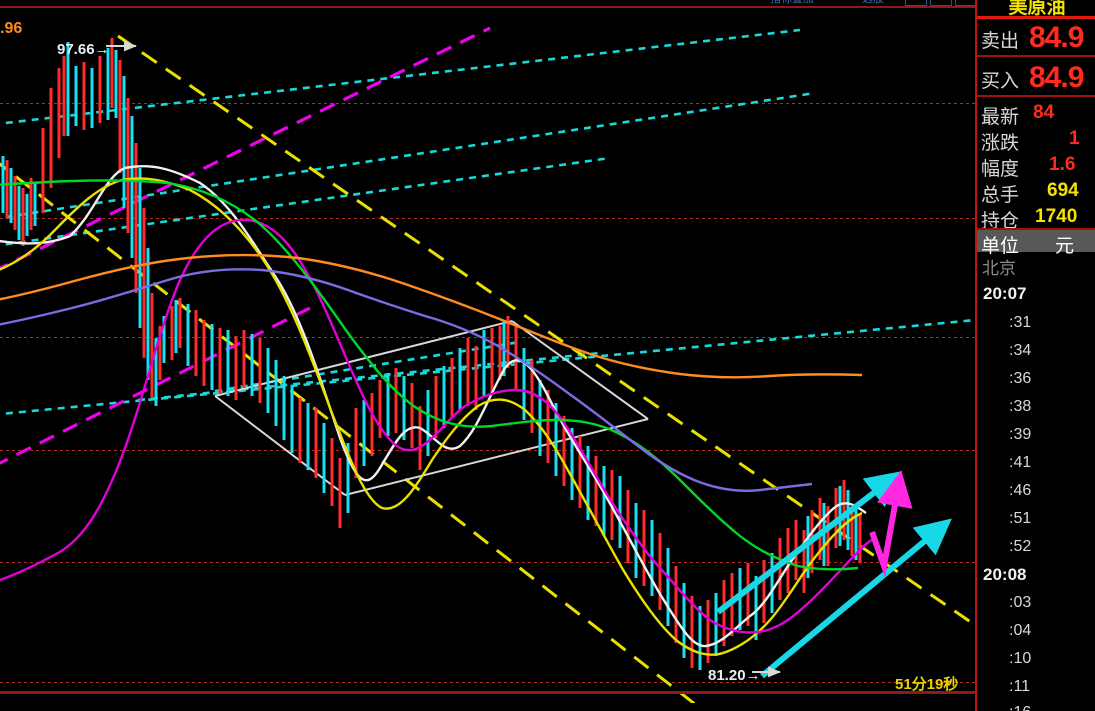 The width and height of the screenshot is (1095, 711). What do you see at coordinates (1056, 216) in the screenshot?
I see `quote-value-open-interest: 1740` at bounding box center [1056, 216].